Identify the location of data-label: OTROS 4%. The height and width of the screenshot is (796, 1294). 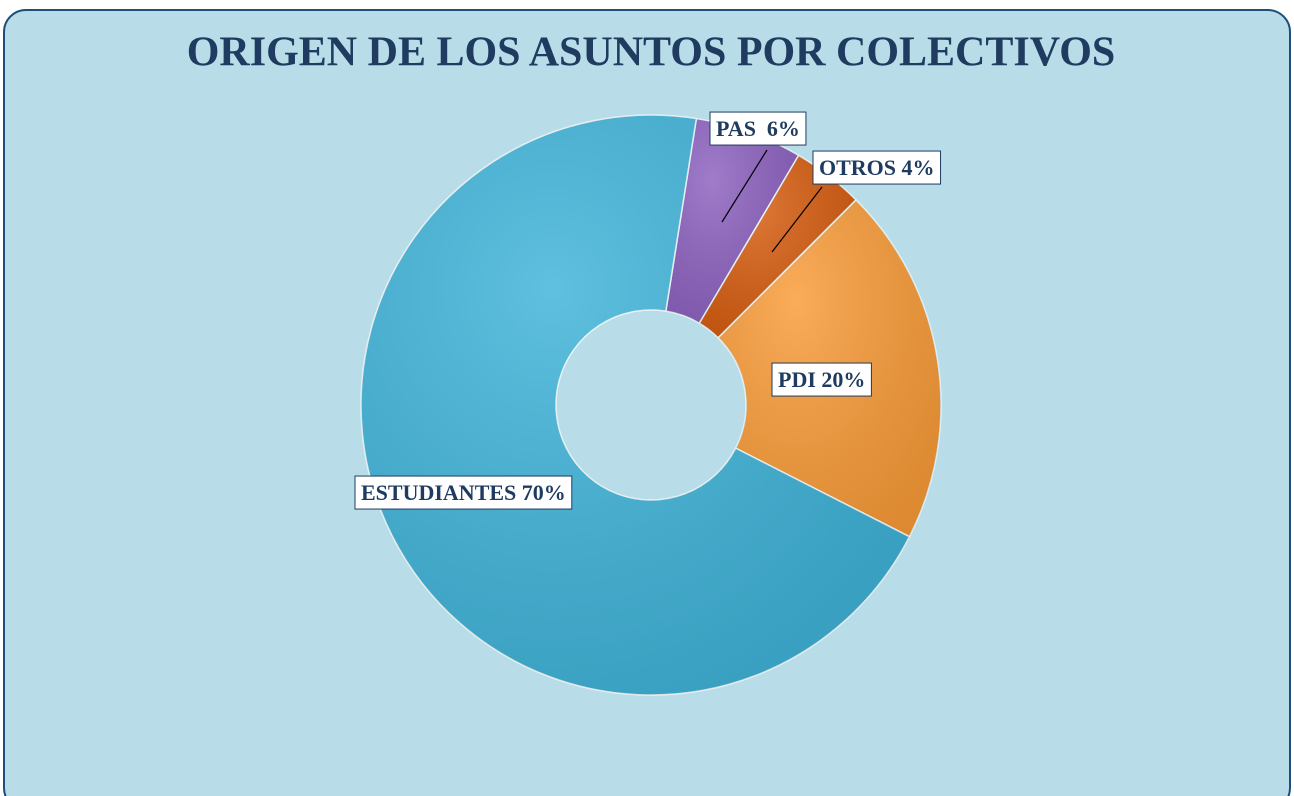
(877, 167).